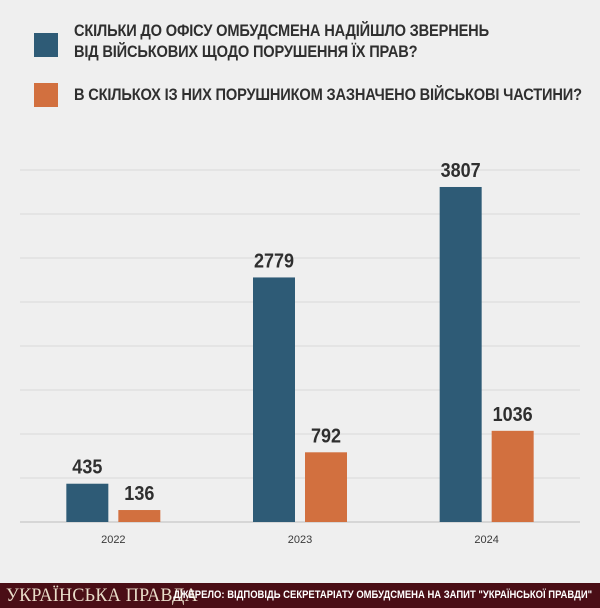 This screenshot has height=608, width=600. I want to click on bar-complaints-2023, so click(274, 399).